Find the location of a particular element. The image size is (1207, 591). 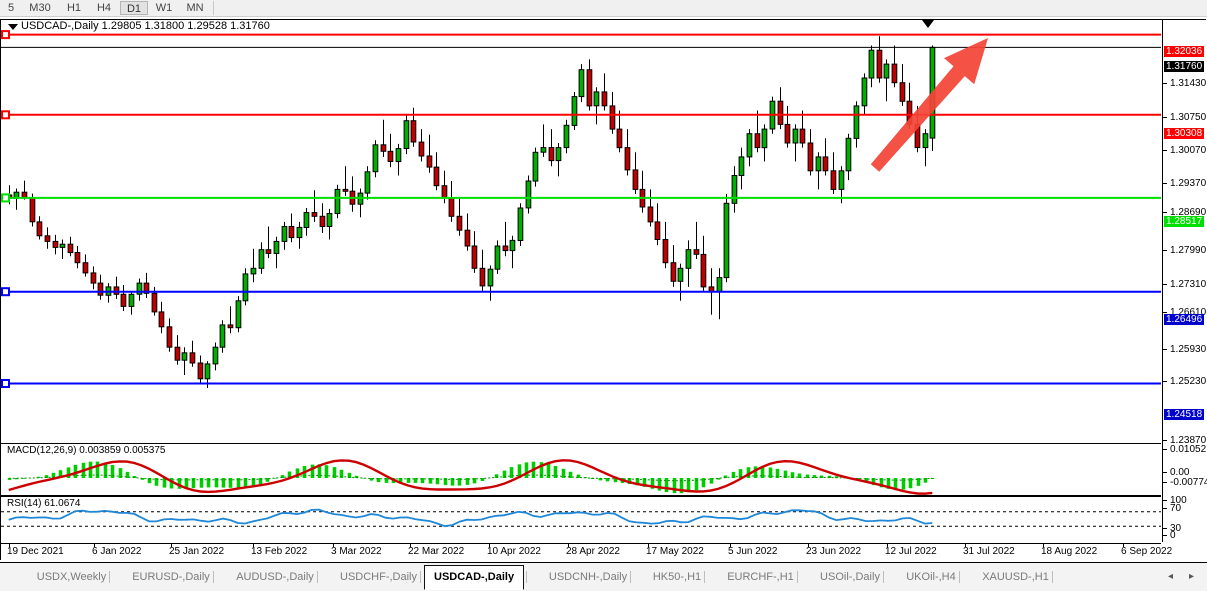

price-scale-chip: 1.24518 is located at coordinates (1184, 414).